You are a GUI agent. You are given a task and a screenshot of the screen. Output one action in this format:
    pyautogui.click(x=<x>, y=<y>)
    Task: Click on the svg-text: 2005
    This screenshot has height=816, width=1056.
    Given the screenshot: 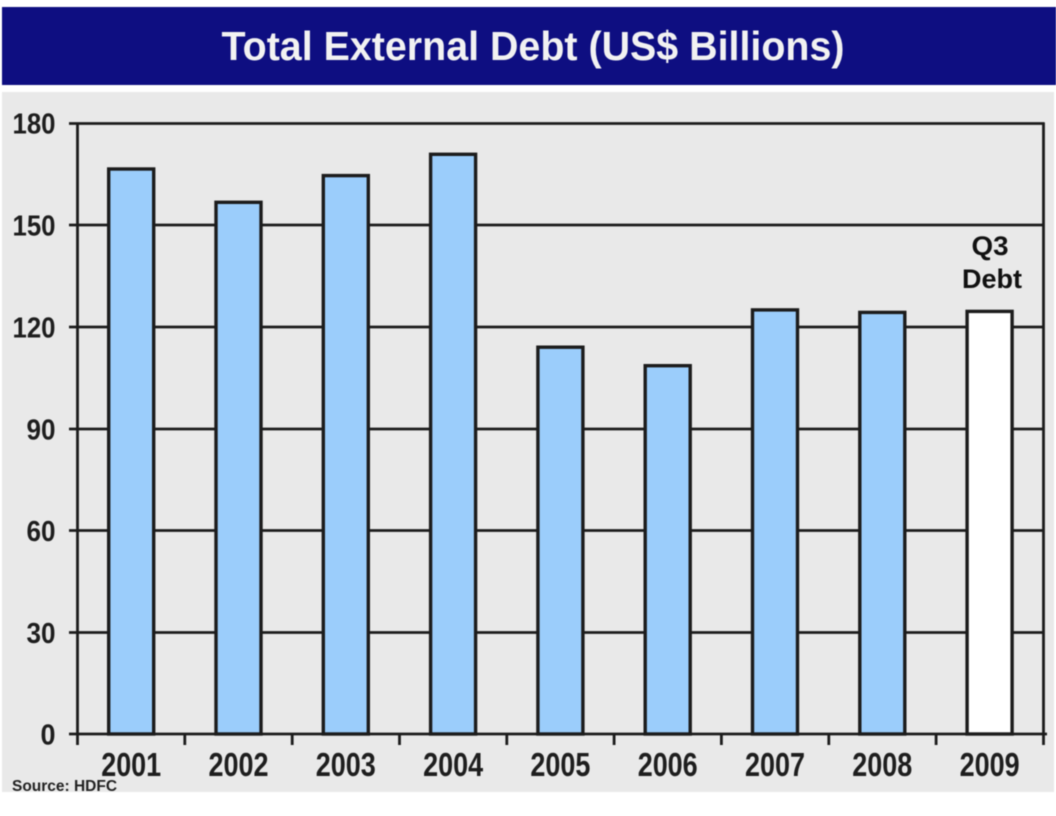 What is the action you would take?
    pyautogui.click(x=560, y=764)
    